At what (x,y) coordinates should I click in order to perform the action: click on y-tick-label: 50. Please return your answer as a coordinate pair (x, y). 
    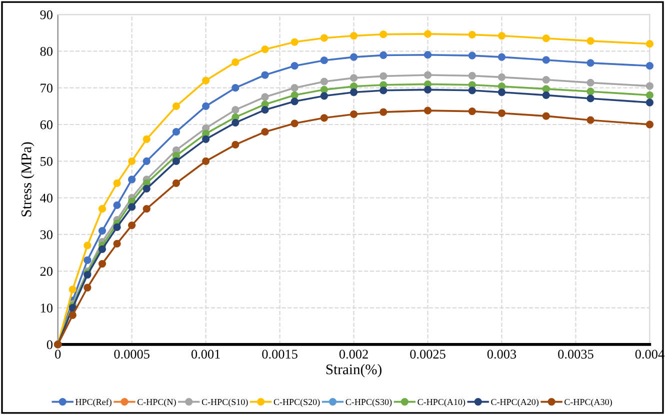
    Looking at the image, I should click on (46, 161).